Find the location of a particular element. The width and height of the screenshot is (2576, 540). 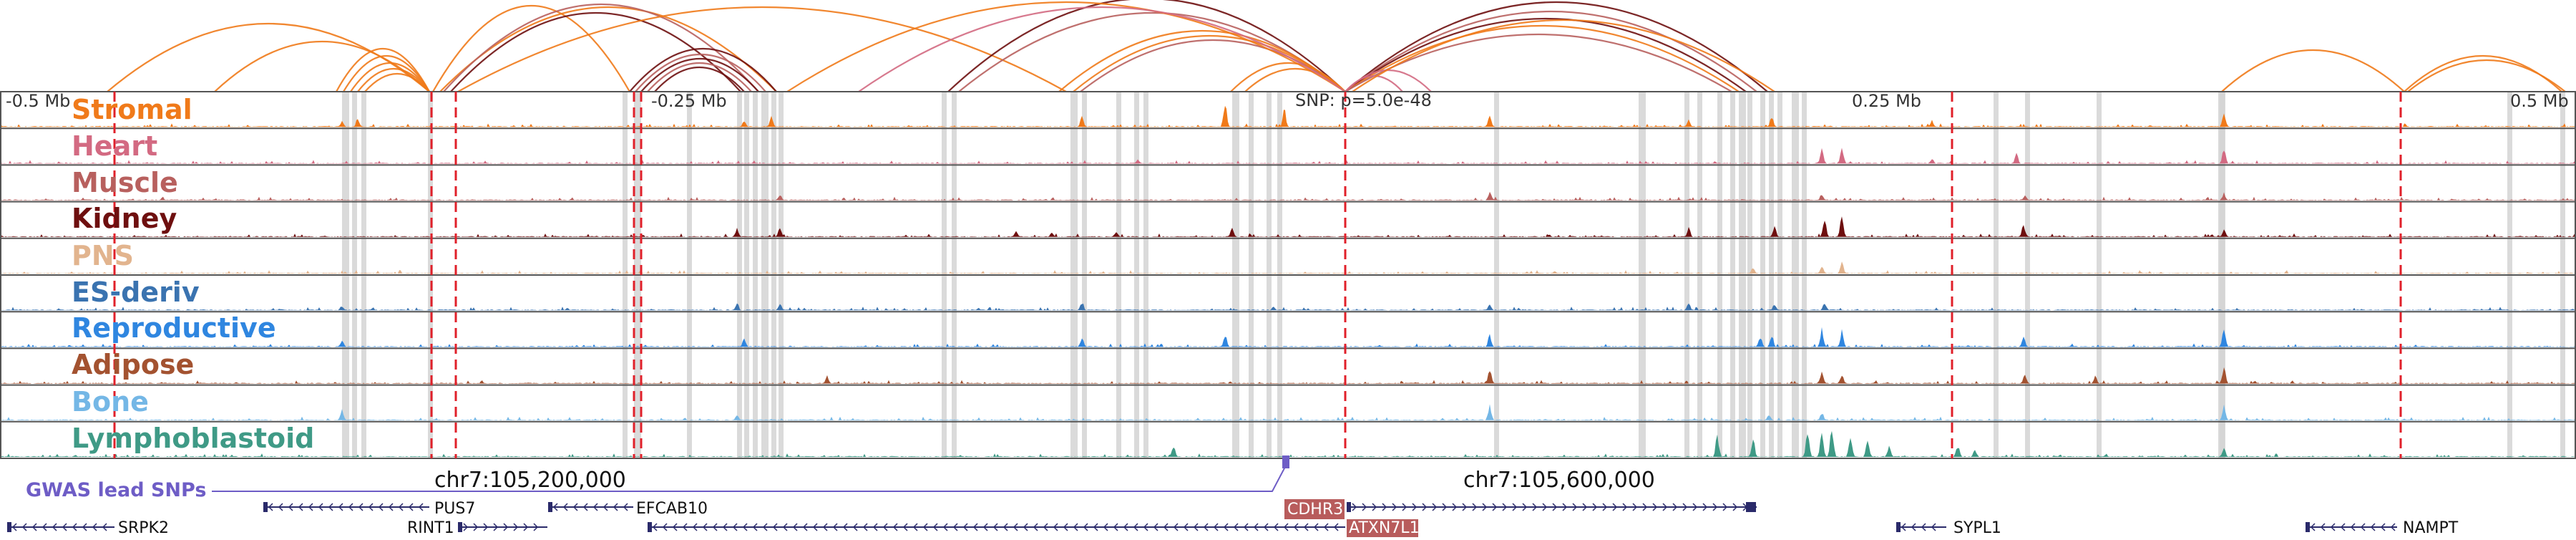

signal-track-pns is located at coordinates (1288, 267).